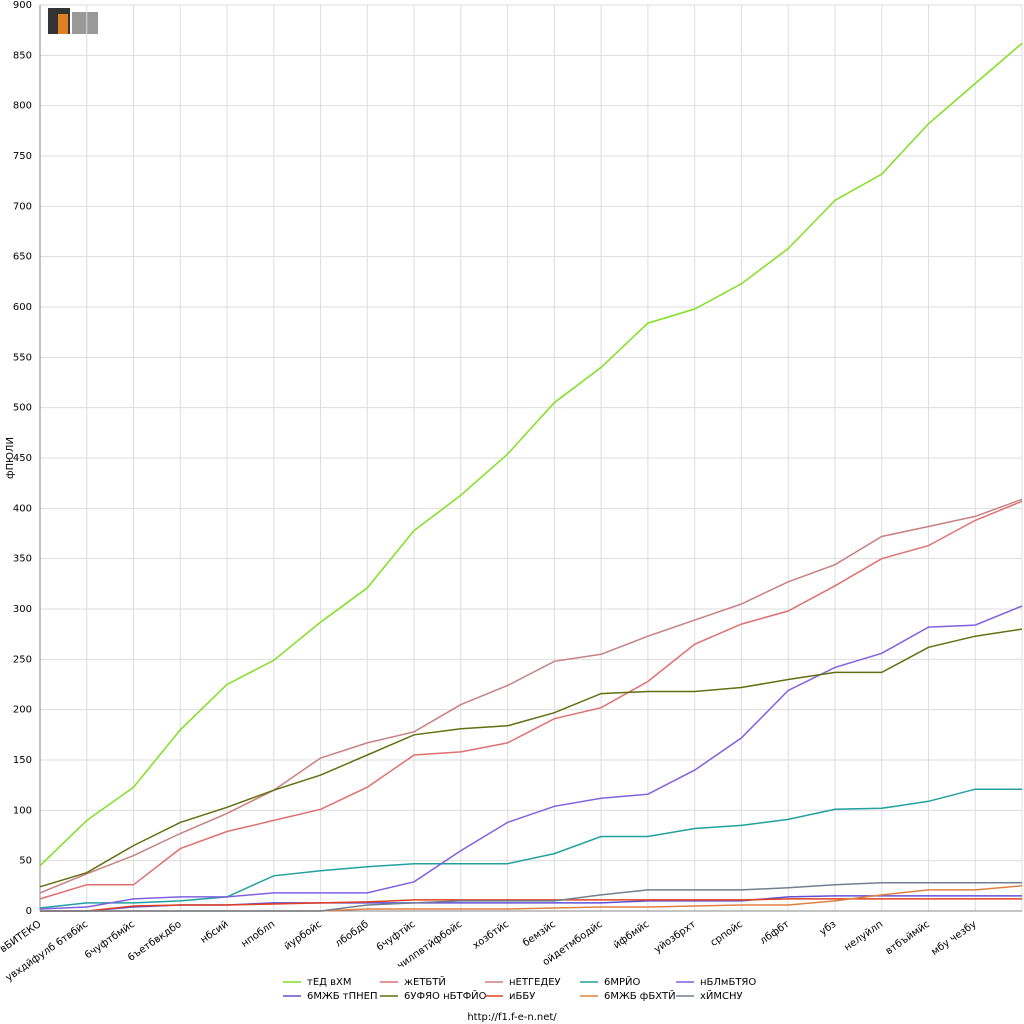  I want to click on x-tick-label: лбобдб, so click(351, 934).